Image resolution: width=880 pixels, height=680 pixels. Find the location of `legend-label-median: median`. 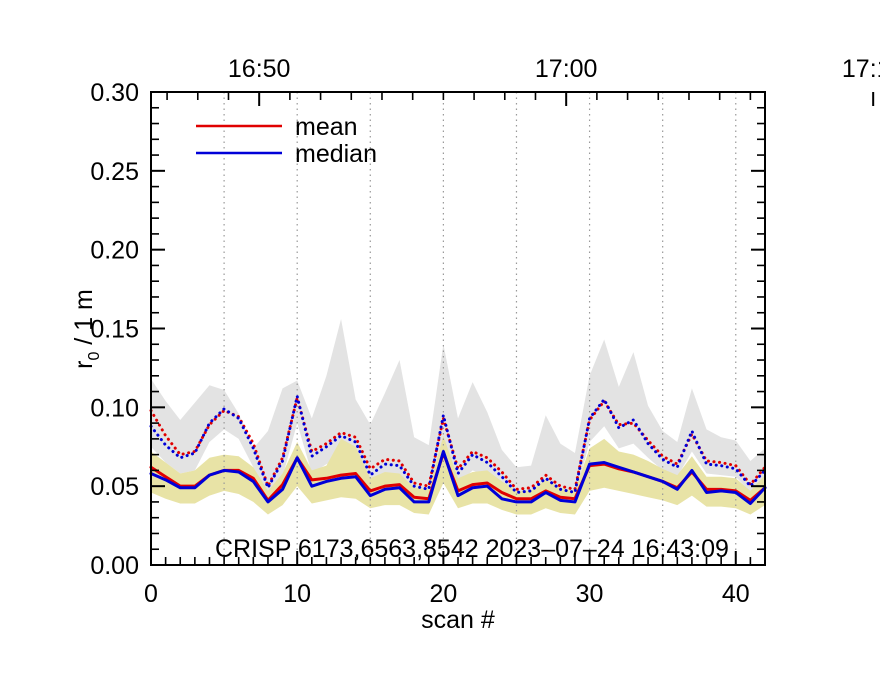

legend-label-median: median is located at coordinates (336, 154).